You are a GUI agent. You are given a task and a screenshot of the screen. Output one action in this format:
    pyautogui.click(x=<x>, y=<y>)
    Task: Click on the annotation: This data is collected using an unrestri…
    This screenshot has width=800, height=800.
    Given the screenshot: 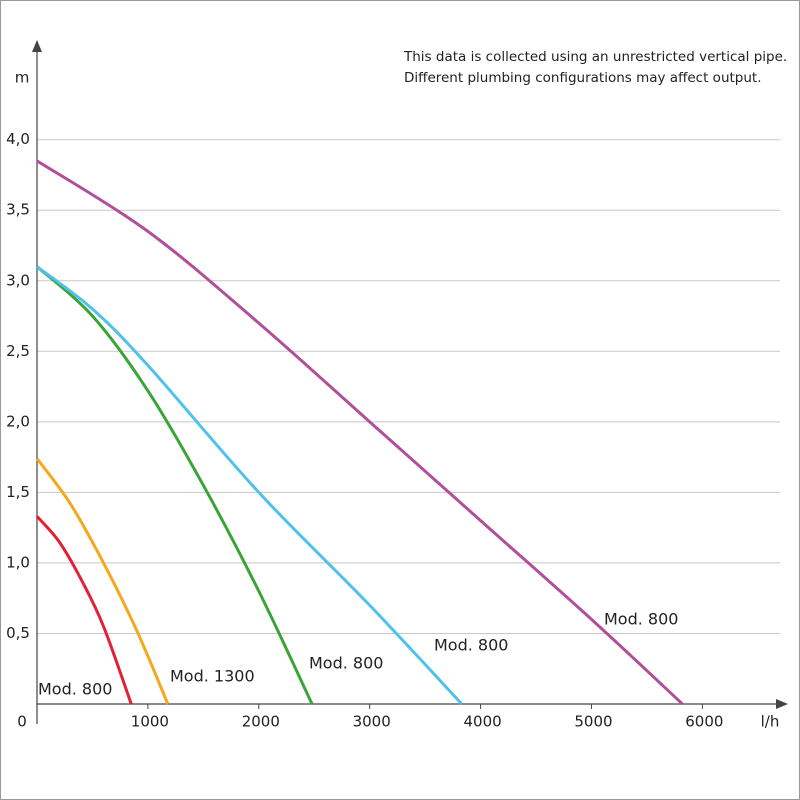 What is the action you would take?
    pyautogui.click(x=595, y=57)
    